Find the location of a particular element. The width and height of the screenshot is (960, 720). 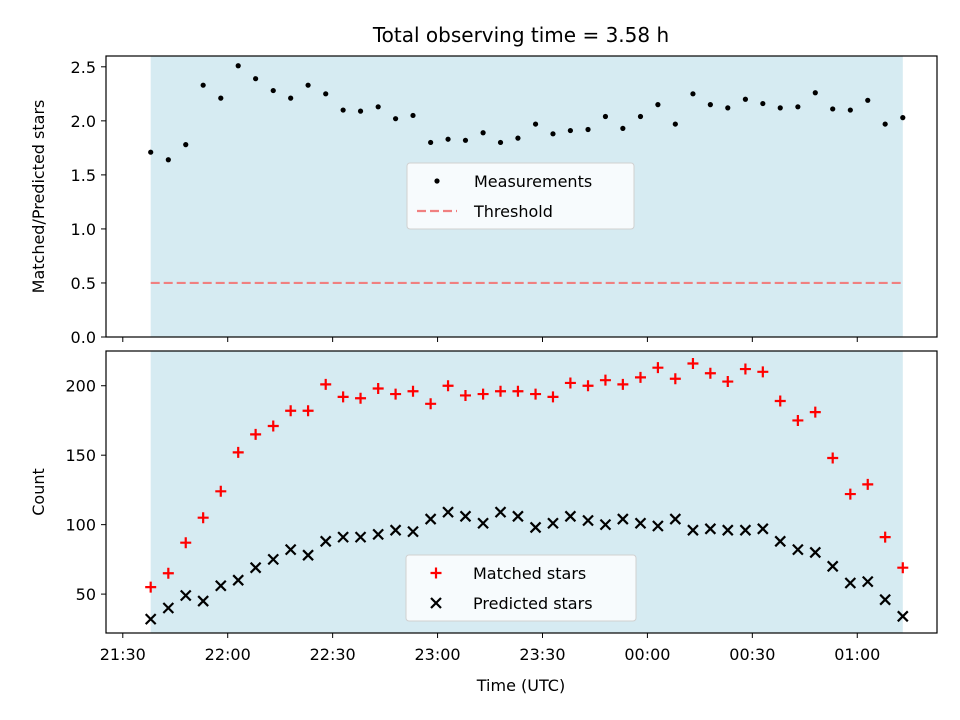

y-tick-label: 100 is located at coordinates (80, 525).